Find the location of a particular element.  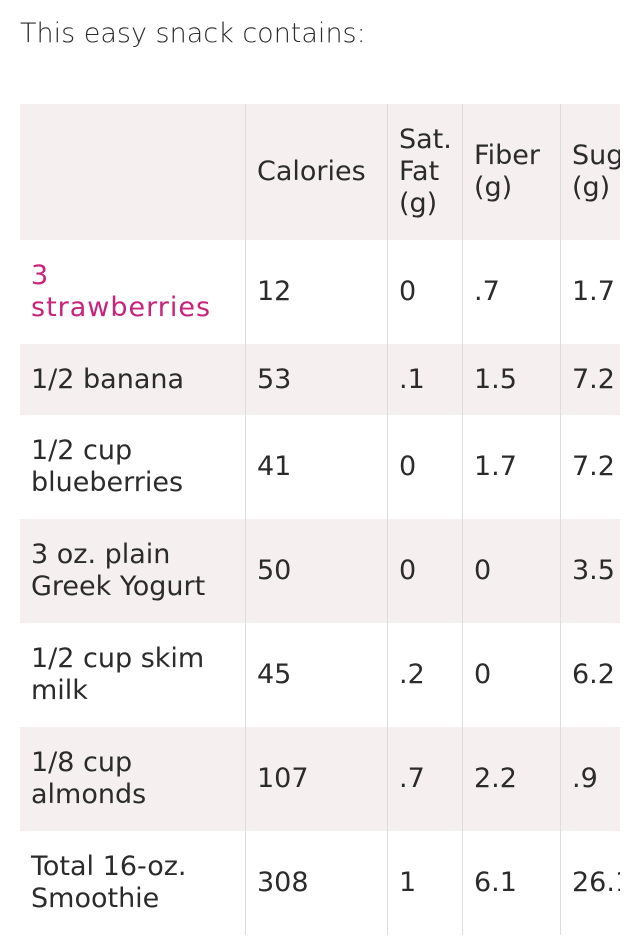

value-cell: 50 is located at coordinates (316, 571).